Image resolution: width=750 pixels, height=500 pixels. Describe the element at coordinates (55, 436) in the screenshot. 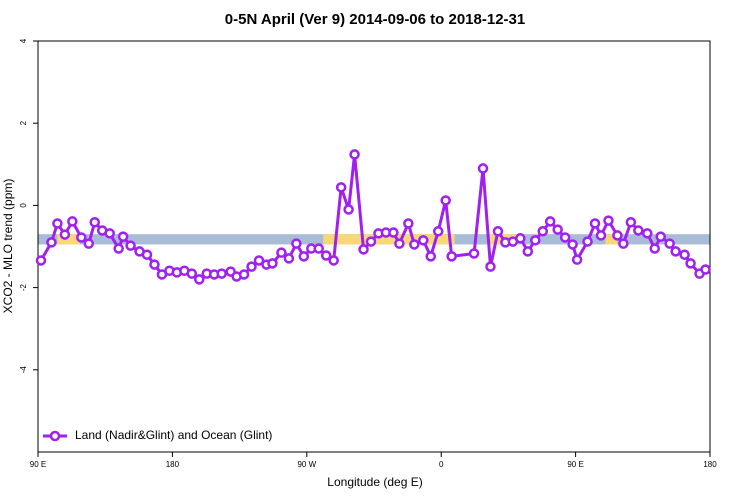

I see `legend-marker` at that location.